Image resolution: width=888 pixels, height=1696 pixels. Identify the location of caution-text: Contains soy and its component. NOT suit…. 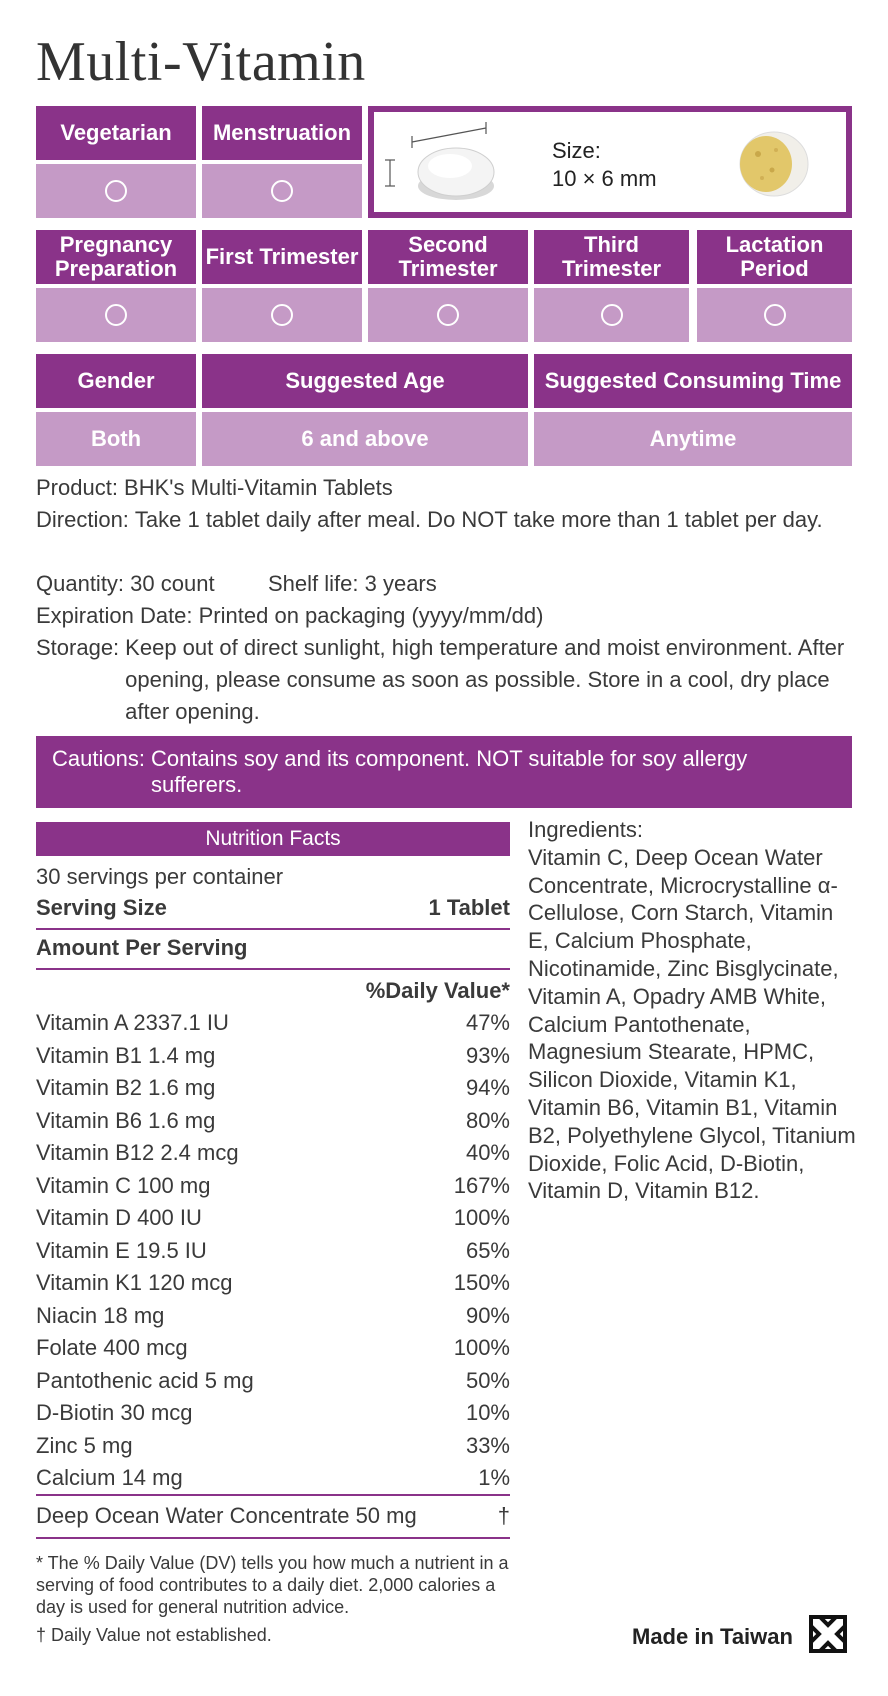
(449, 771).